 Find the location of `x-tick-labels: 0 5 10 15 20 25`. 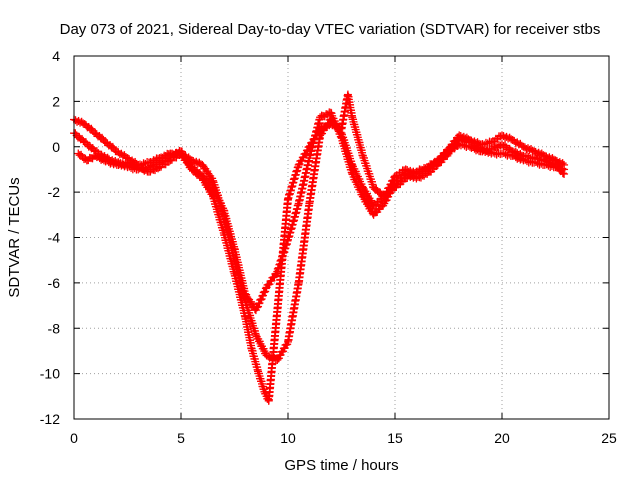

x-tick-labels: 0 5 10 15 20 25 is located at coordinates (343, 438).